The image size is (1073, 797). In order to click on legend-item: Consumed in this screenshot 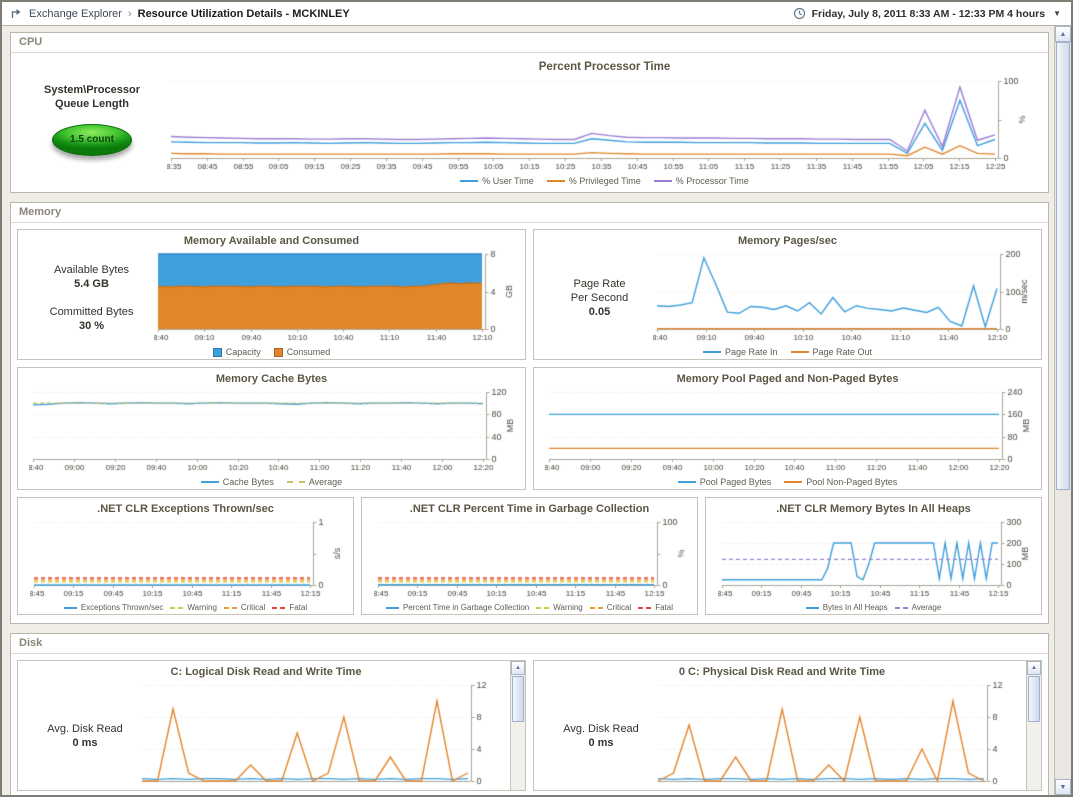, I will do `click(301, 352)`.